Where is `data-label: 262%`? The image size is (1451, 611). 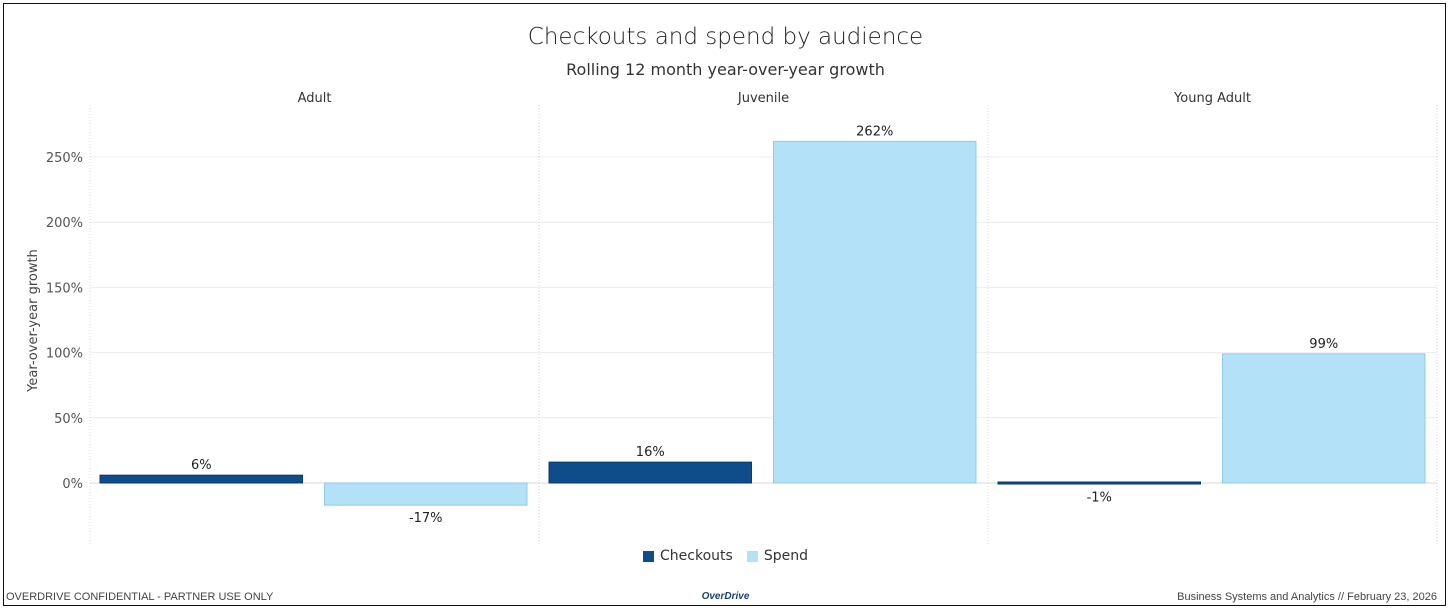
data-label: 262% is located at coordinates (874, 131).